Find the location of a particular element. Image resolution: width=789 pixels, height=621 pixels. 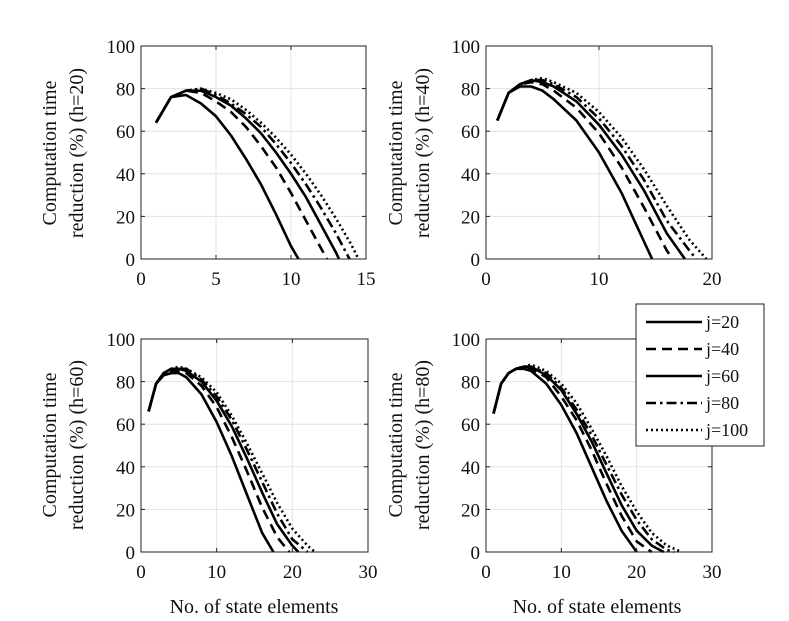

axes-frame-h60 is located at coordinates (254, 445).